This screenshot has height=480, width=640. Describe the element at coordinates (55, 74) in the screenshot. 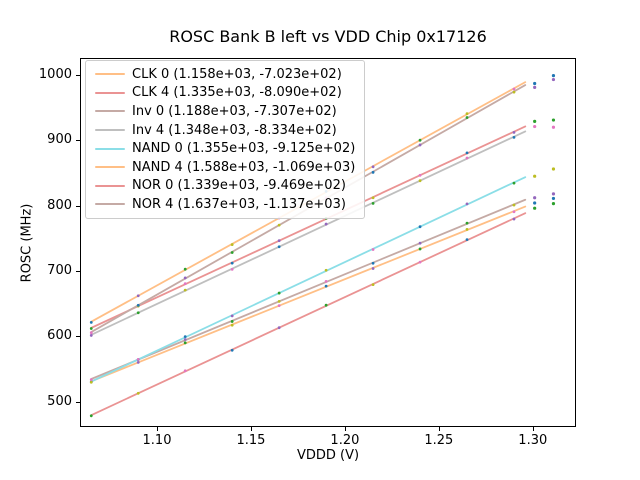

I see `y-tick-label: 1000` at that location.